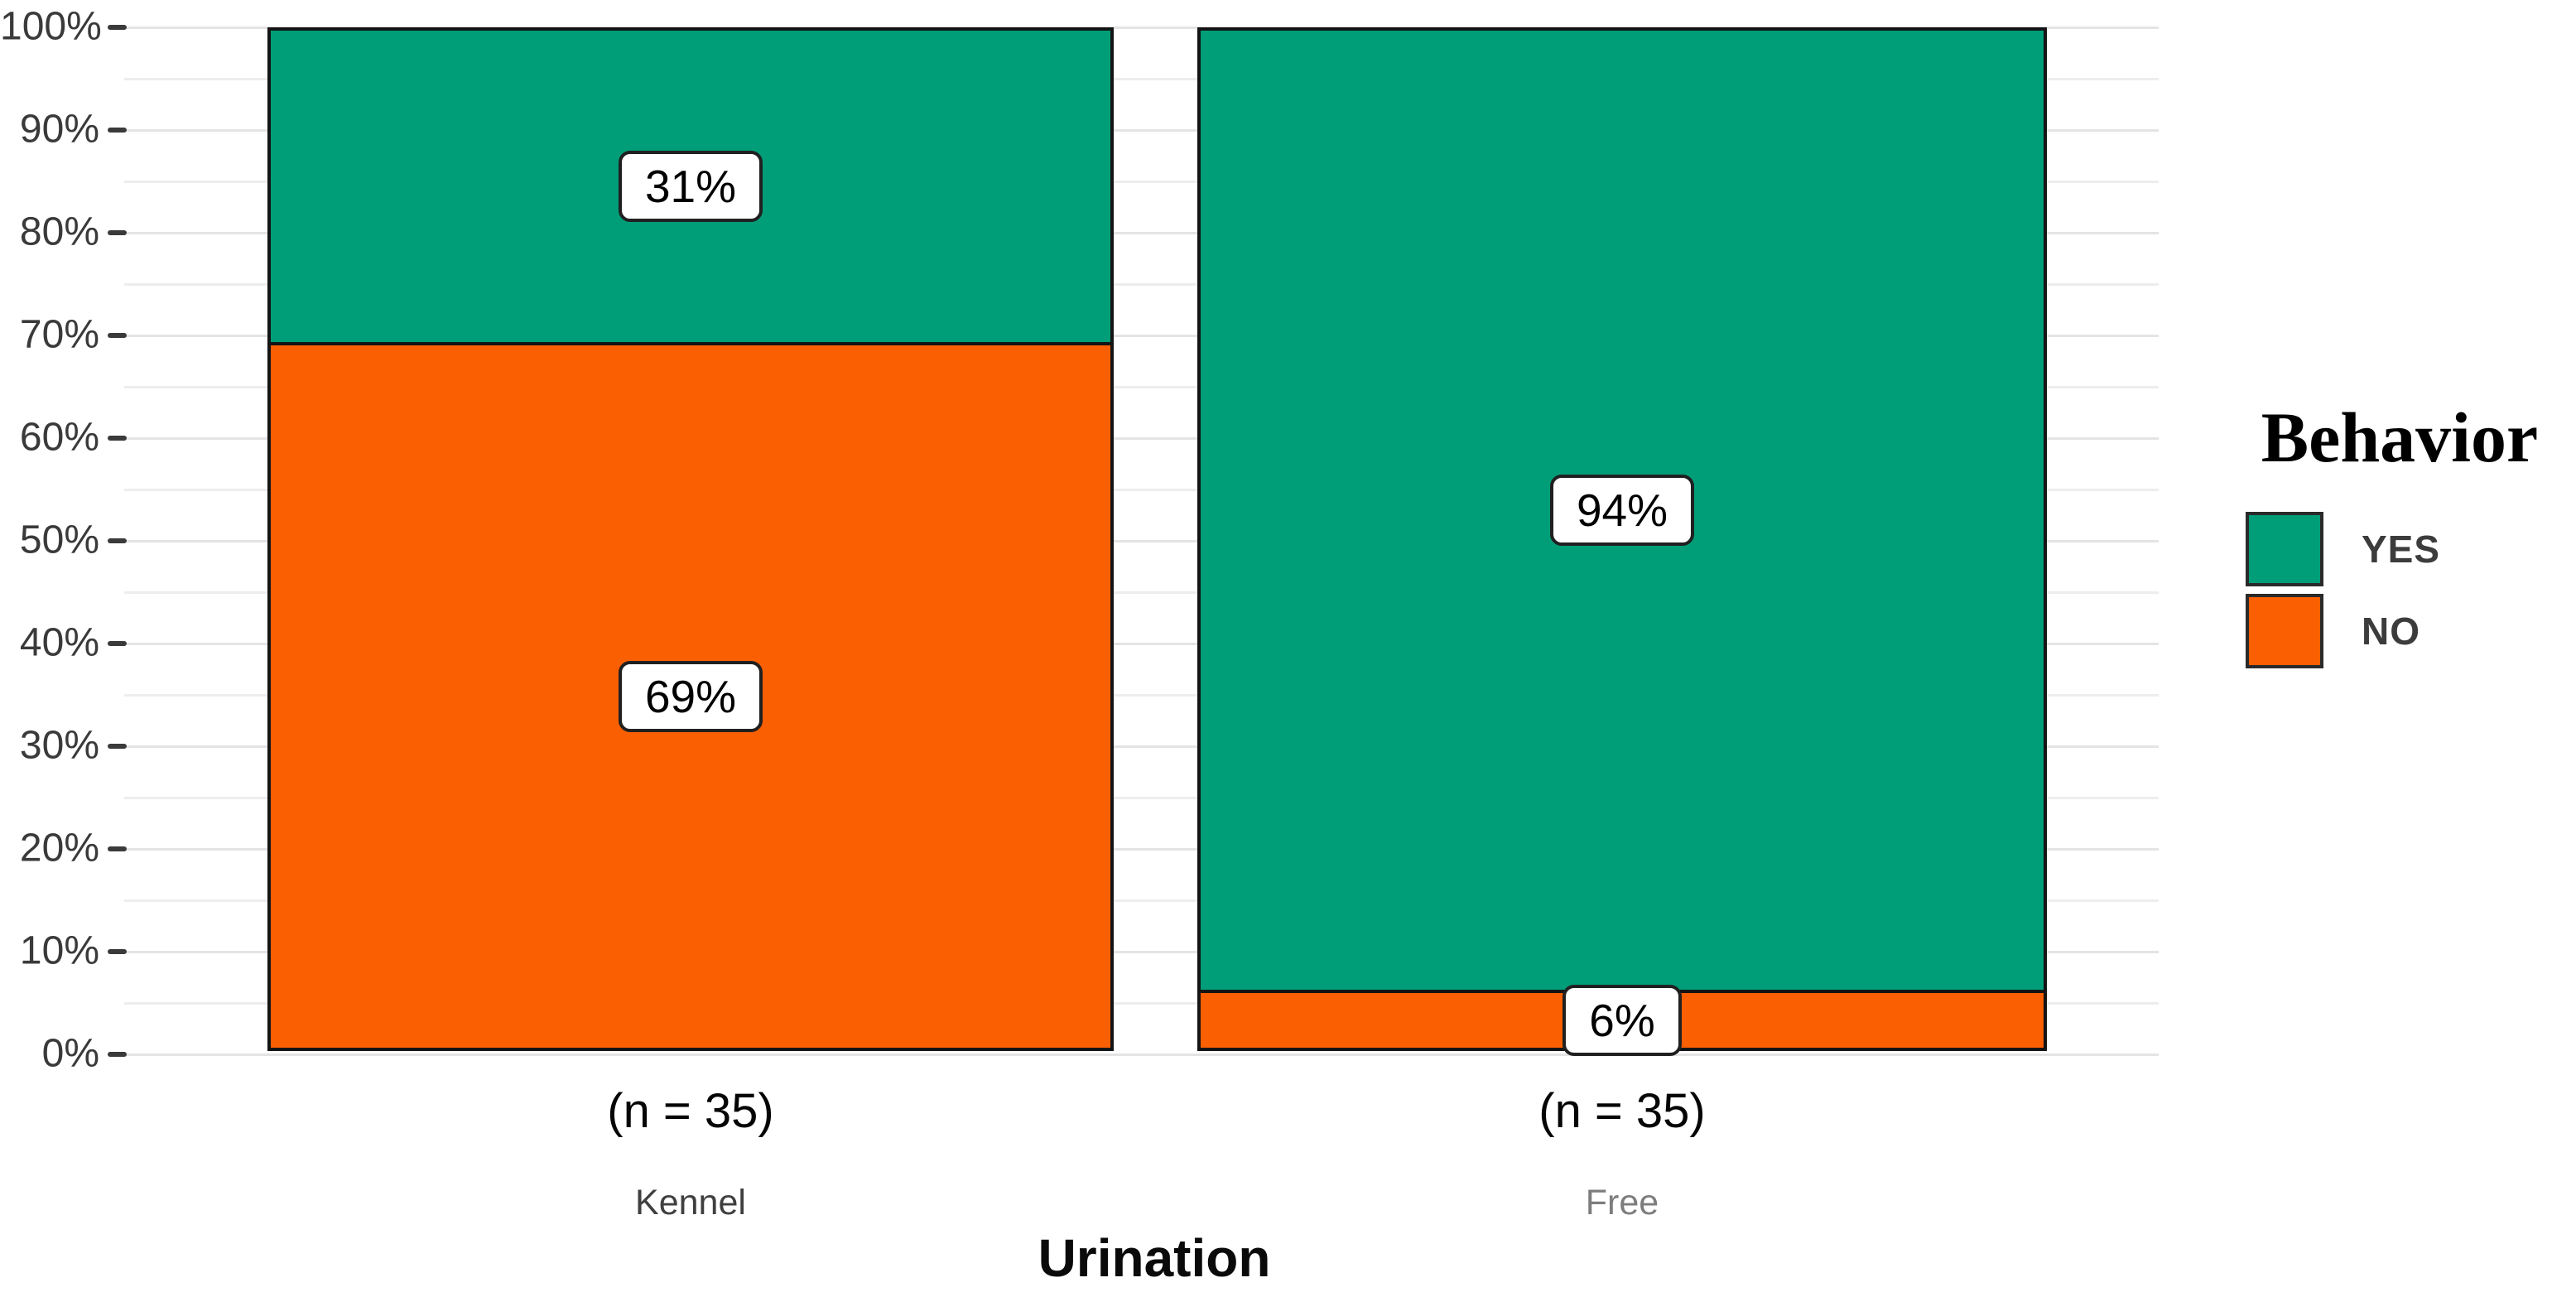 The height and width of the screenshot is (1297, 2576). I want to click on y-axis-tick-label: 20%, so click(59, 848).